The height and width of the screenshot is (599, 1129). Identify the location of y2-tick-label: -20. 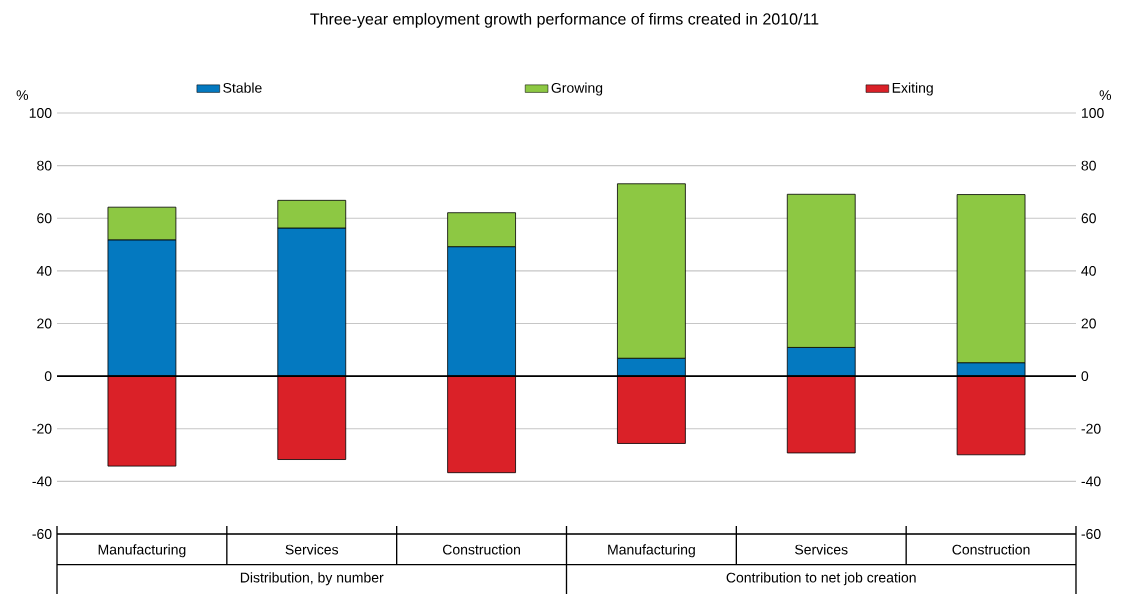
(1091, 428).